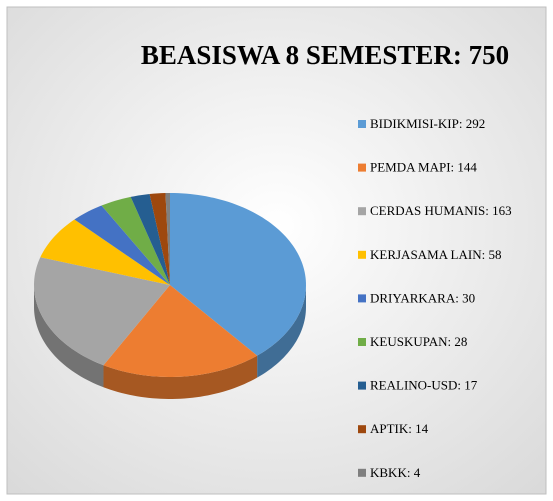 This screenshot has height=501, width=553. Describe the element at coordinates (418, 341) in the screenshot. I see `legend-label: KEUSKUPAN: 28` at that location.